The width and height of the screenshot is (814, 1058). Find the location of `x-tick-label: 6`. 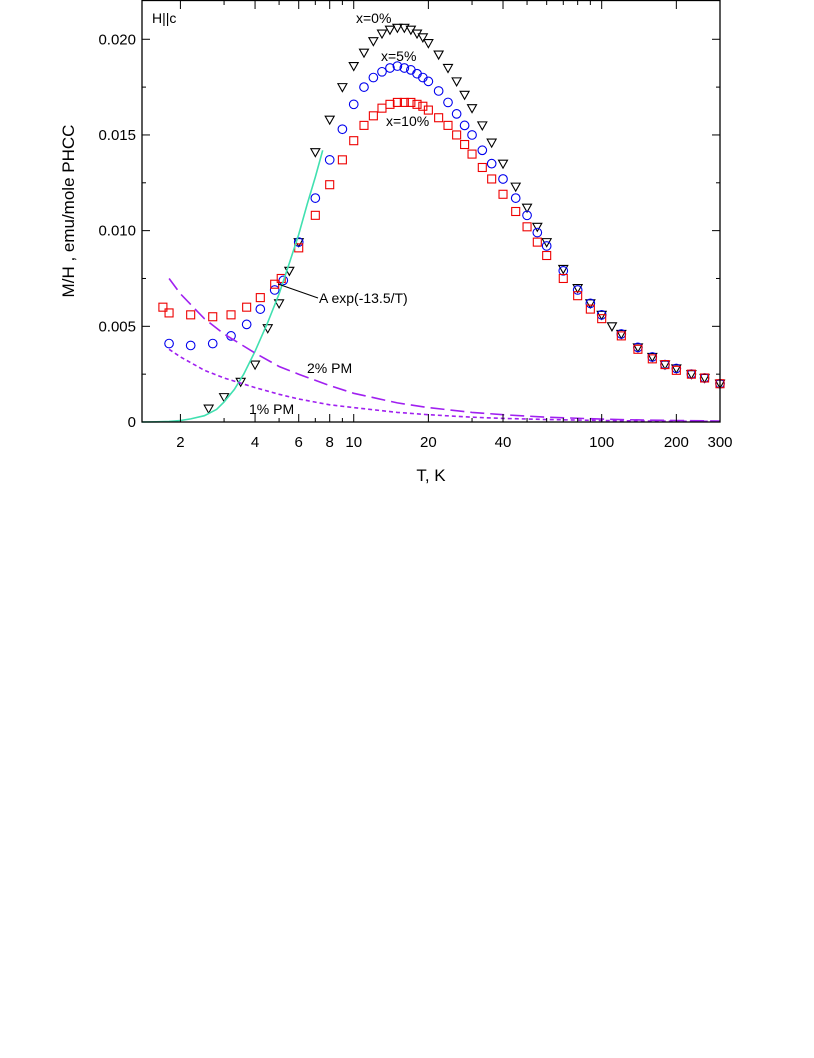

x-tick-label: 6 is located at coordinates (299, 442).